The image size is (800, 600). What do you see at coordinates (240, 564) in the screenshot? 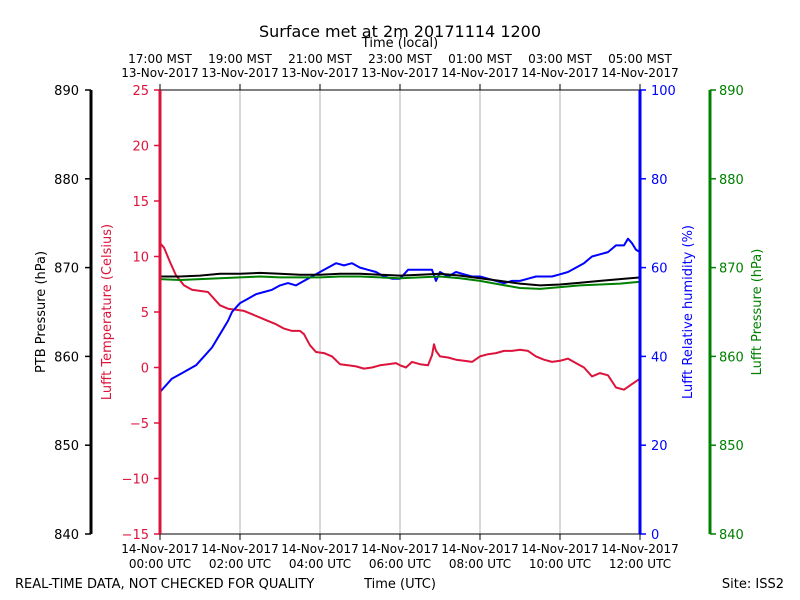
I see `x-tick-label-bottom-time: 02:00 UTC` at bounding box center [240, 564].